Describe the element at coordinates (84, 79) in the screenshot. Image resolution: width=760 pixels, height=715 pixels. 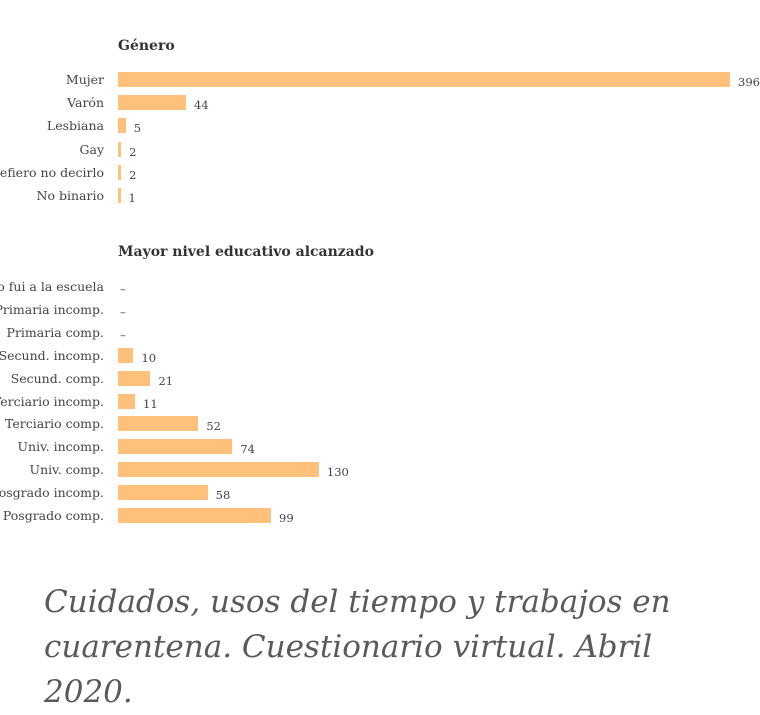
I see `category-label: Mujer` at that location.